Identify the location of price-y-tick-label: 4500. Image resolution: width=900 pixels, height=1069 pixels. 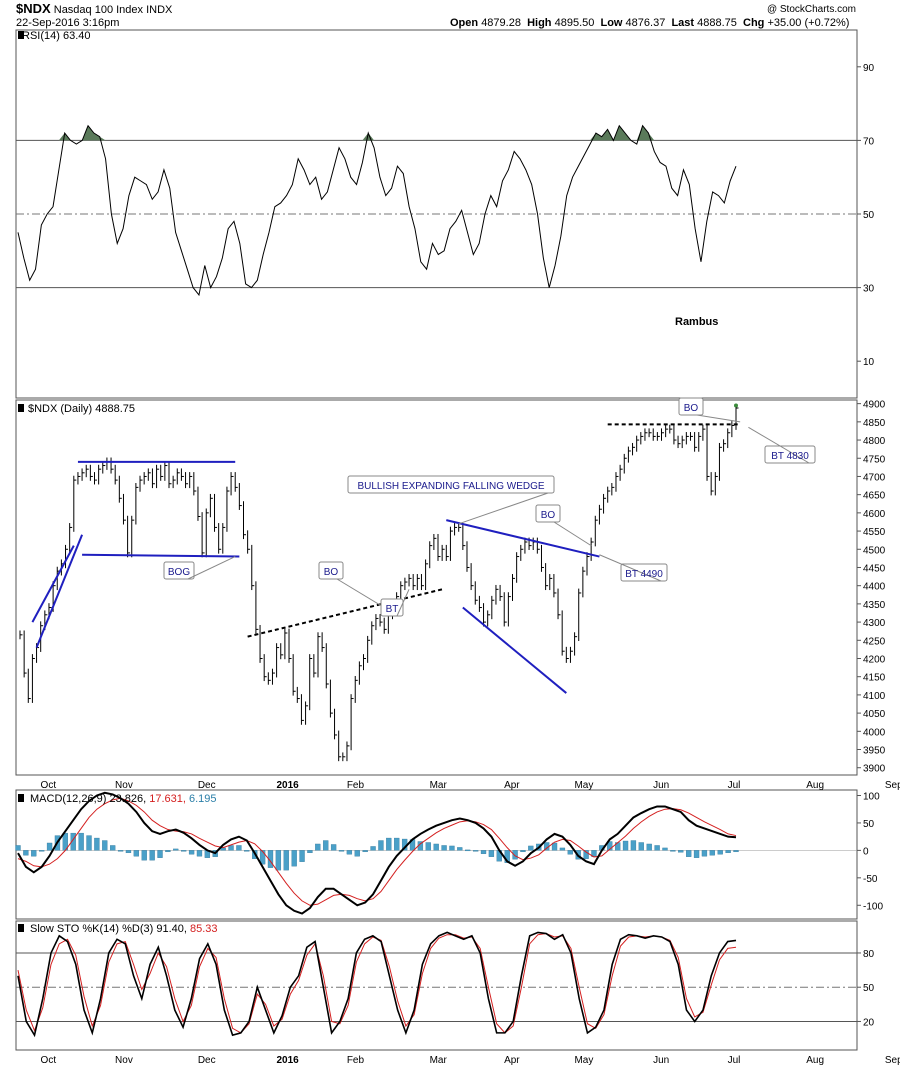
(874, 550).